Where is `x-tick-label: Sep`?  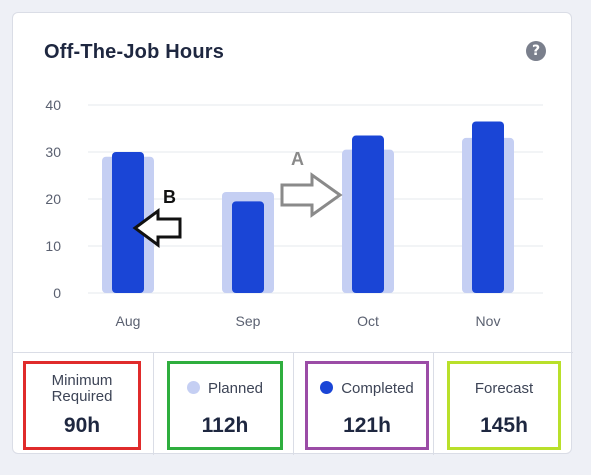 x-tick-label: Sep is located at coordinates (248, 321).